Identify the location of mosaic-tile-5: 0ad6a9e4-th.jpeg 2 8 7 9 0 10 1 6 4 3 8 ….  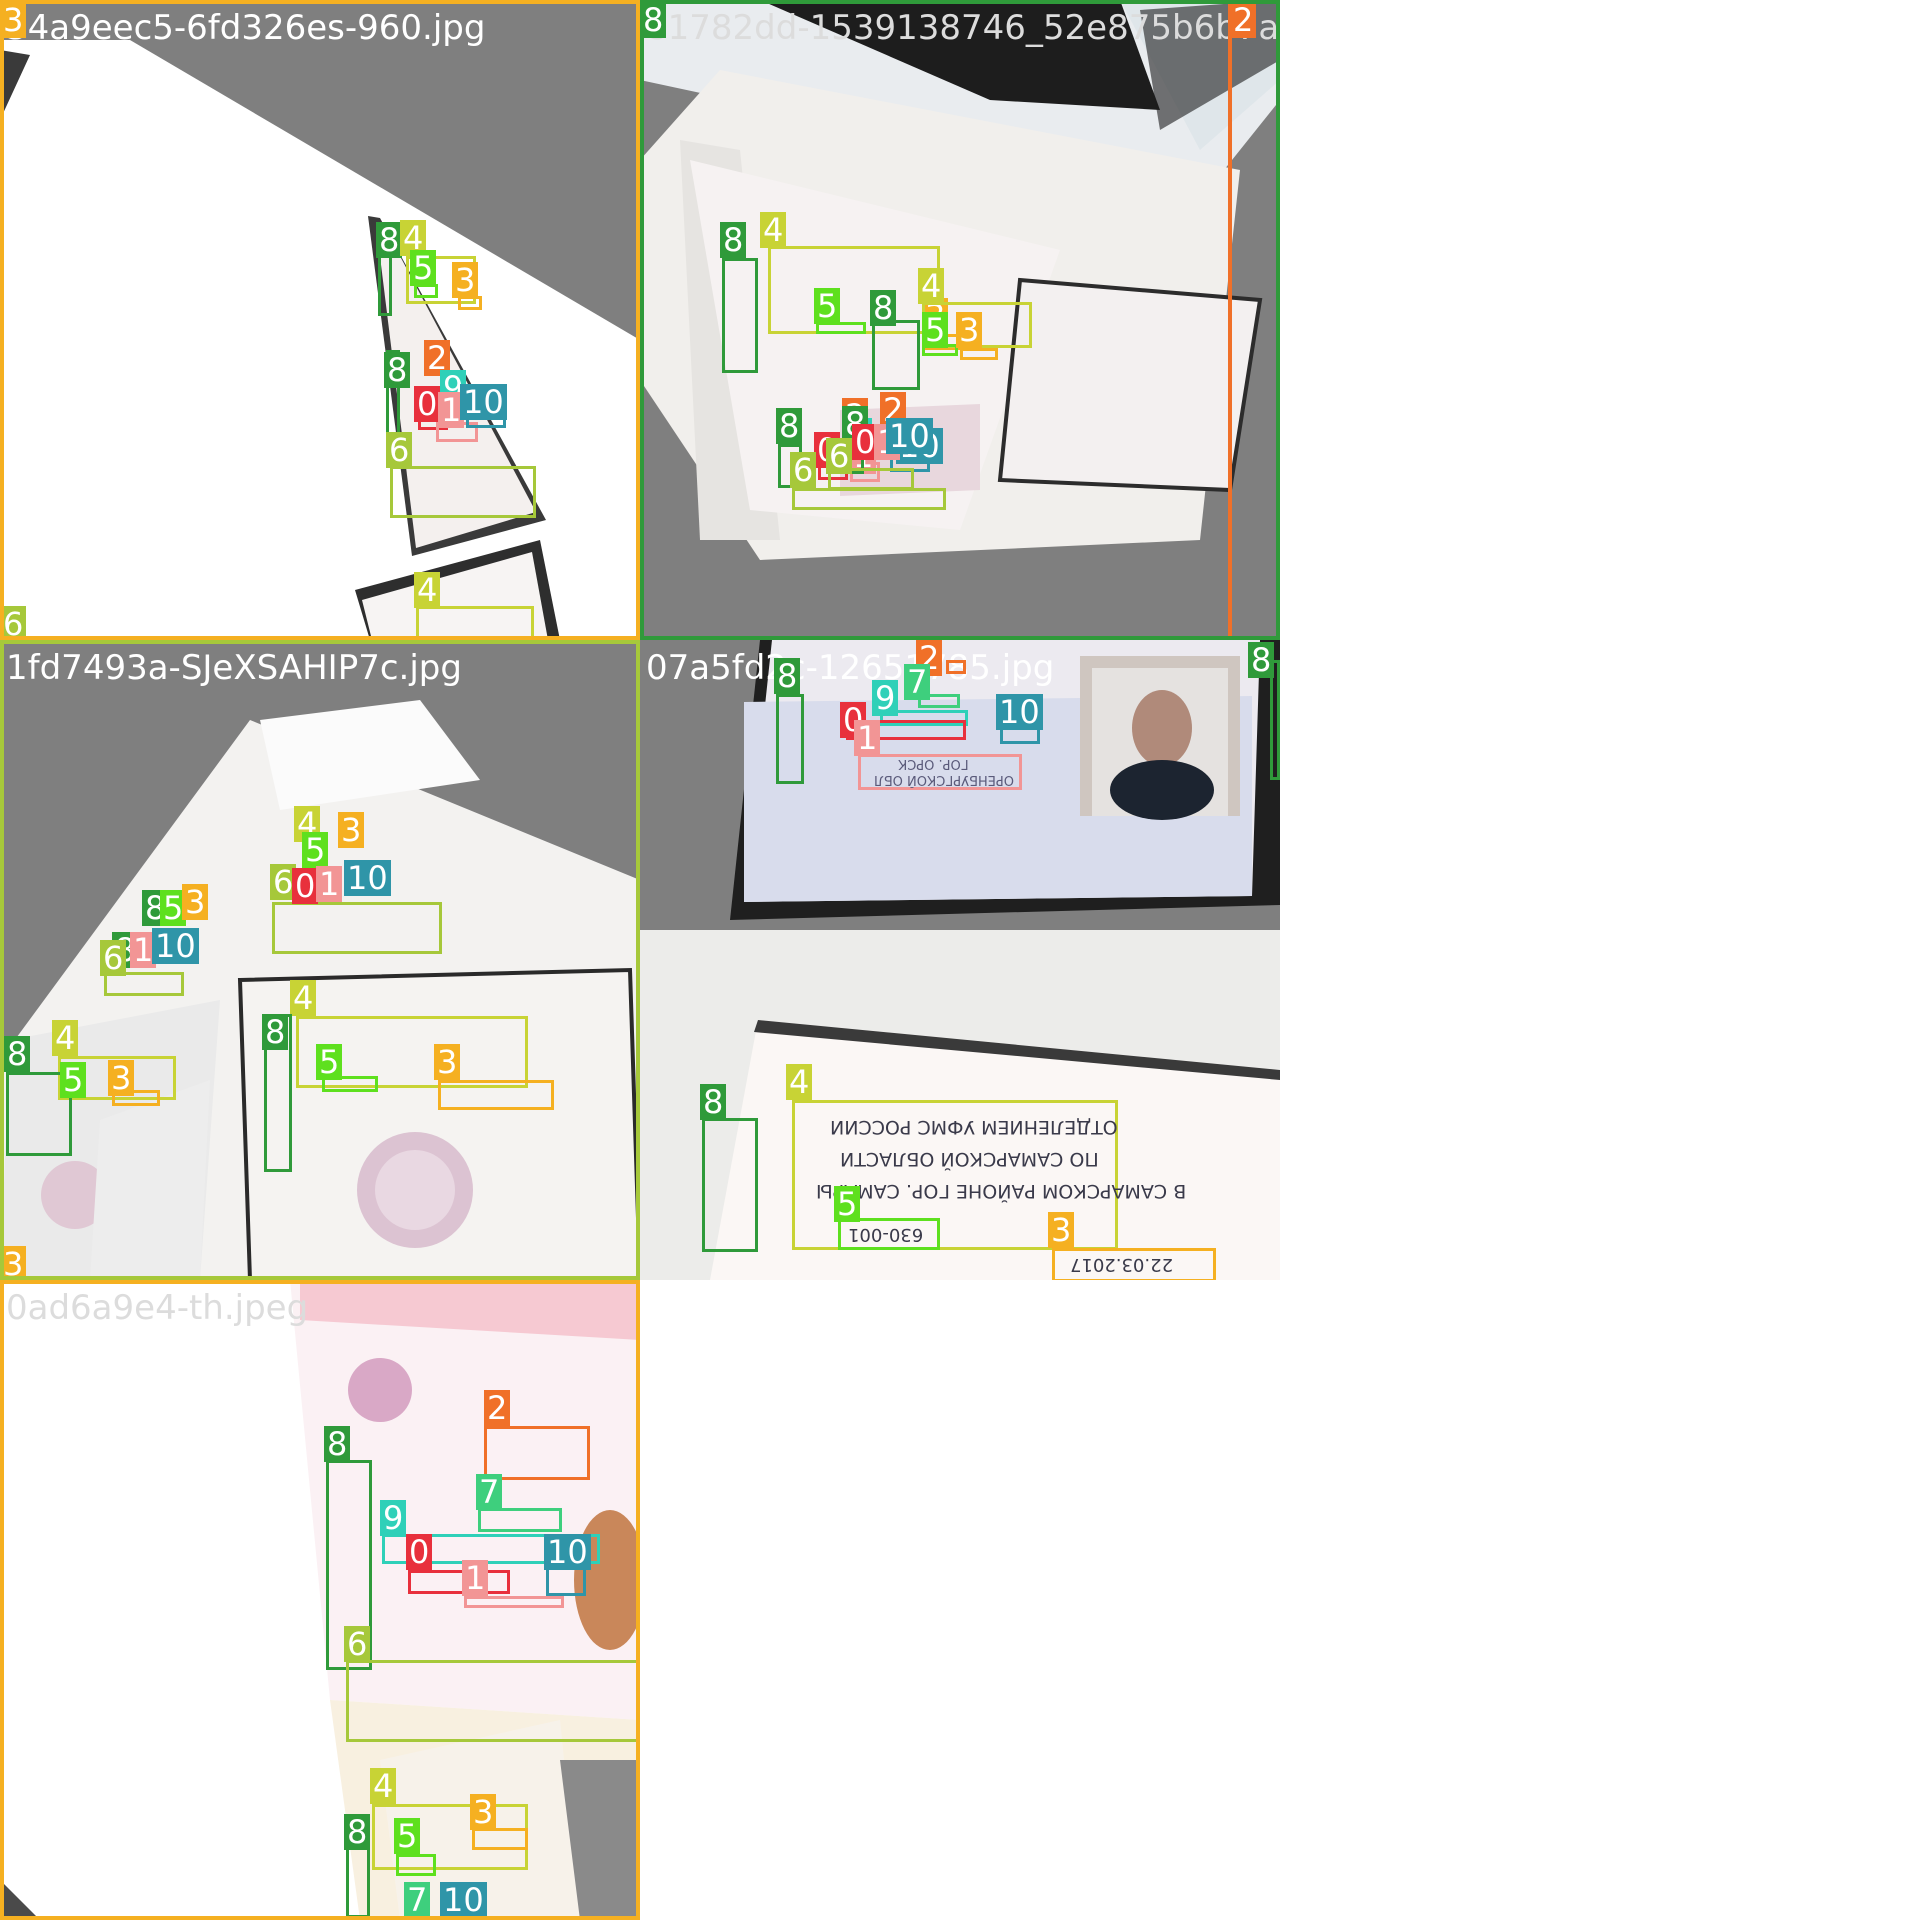
(320, 1600).